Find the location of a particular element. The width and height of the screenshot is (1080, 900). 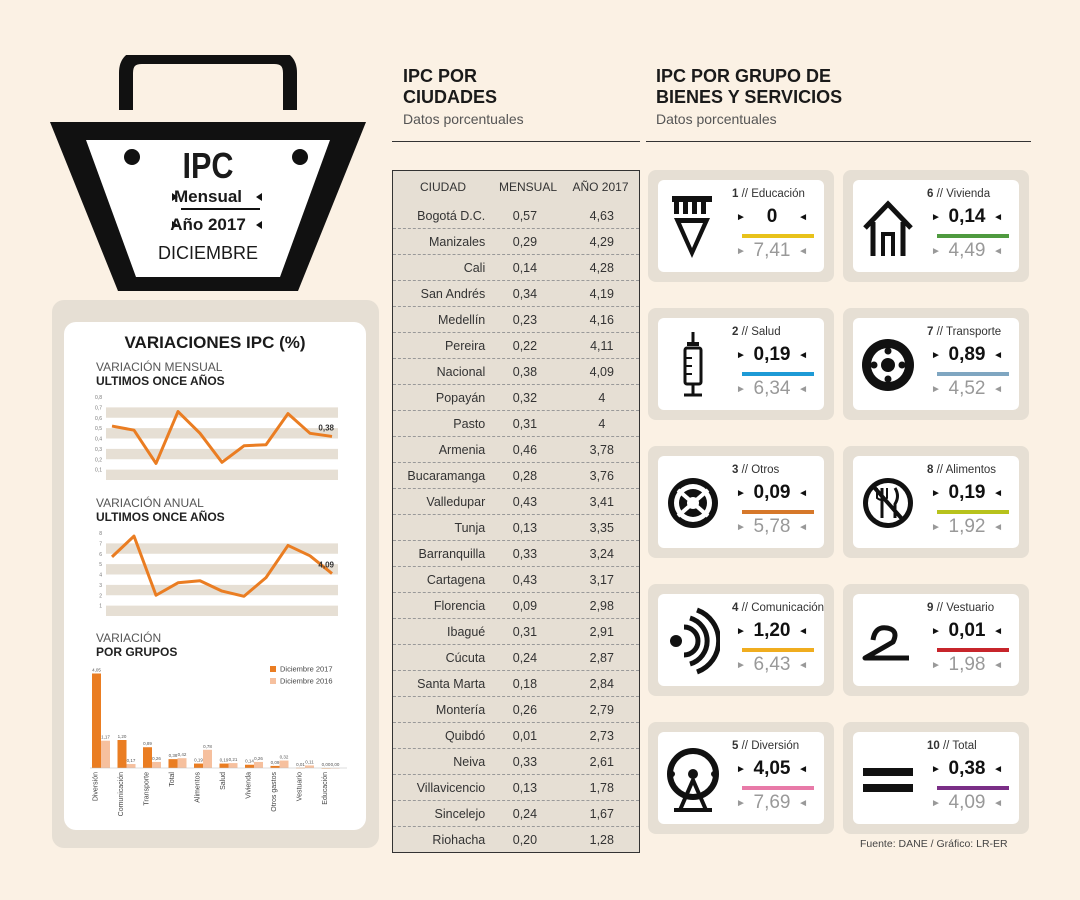

table-row: Popayán 0,32 4 is located at coordinates (516, 398).